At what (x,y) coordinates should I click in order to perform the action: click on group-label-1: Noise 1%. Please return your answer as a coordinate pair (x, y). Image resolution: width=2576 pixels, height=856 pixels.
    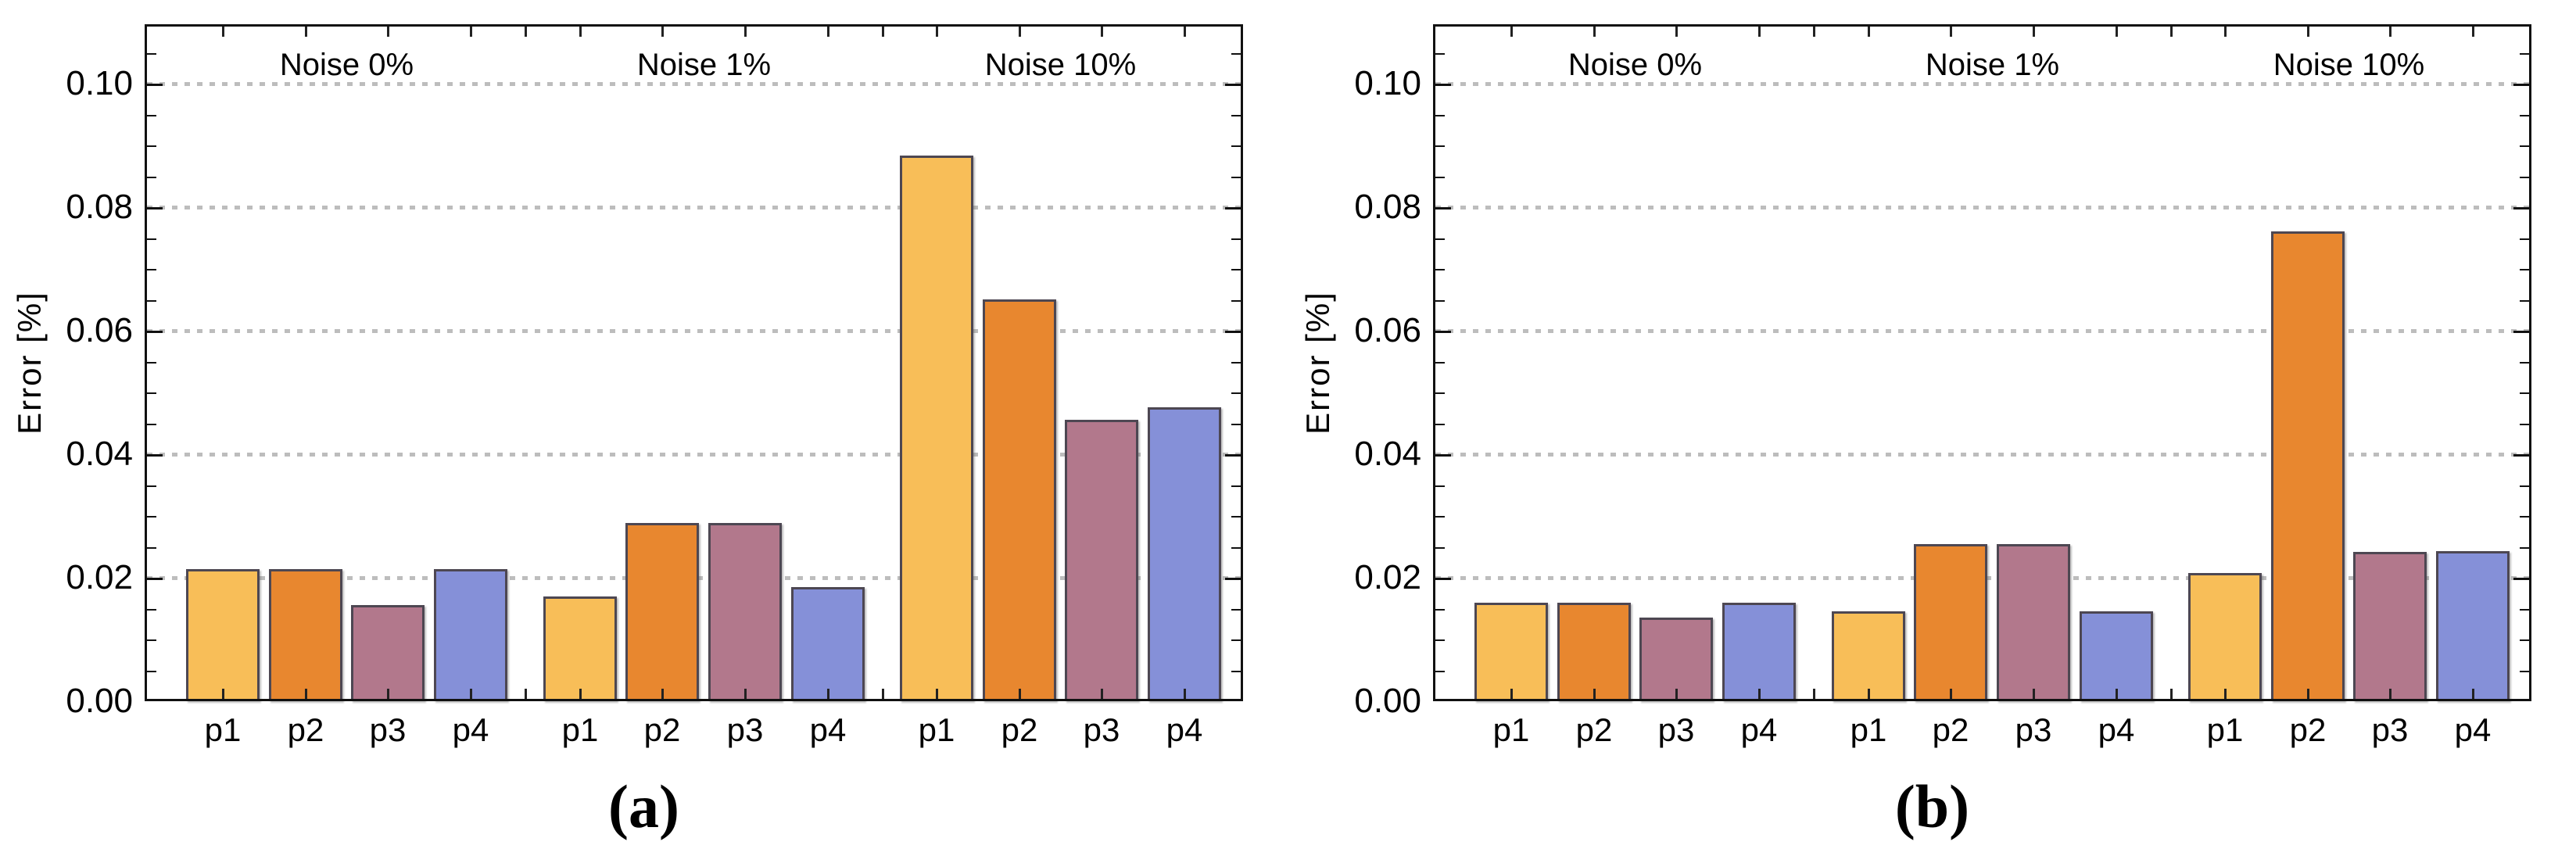
    Looking at the image, I should click on (704, 65).